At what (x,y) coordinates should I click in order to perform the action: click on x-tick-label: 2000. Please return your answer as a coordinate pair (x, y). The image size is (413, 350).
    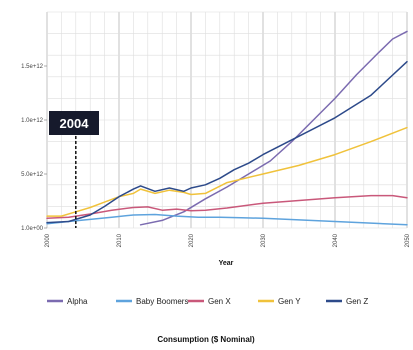
    Looking at the image, I should click on (48, 240).